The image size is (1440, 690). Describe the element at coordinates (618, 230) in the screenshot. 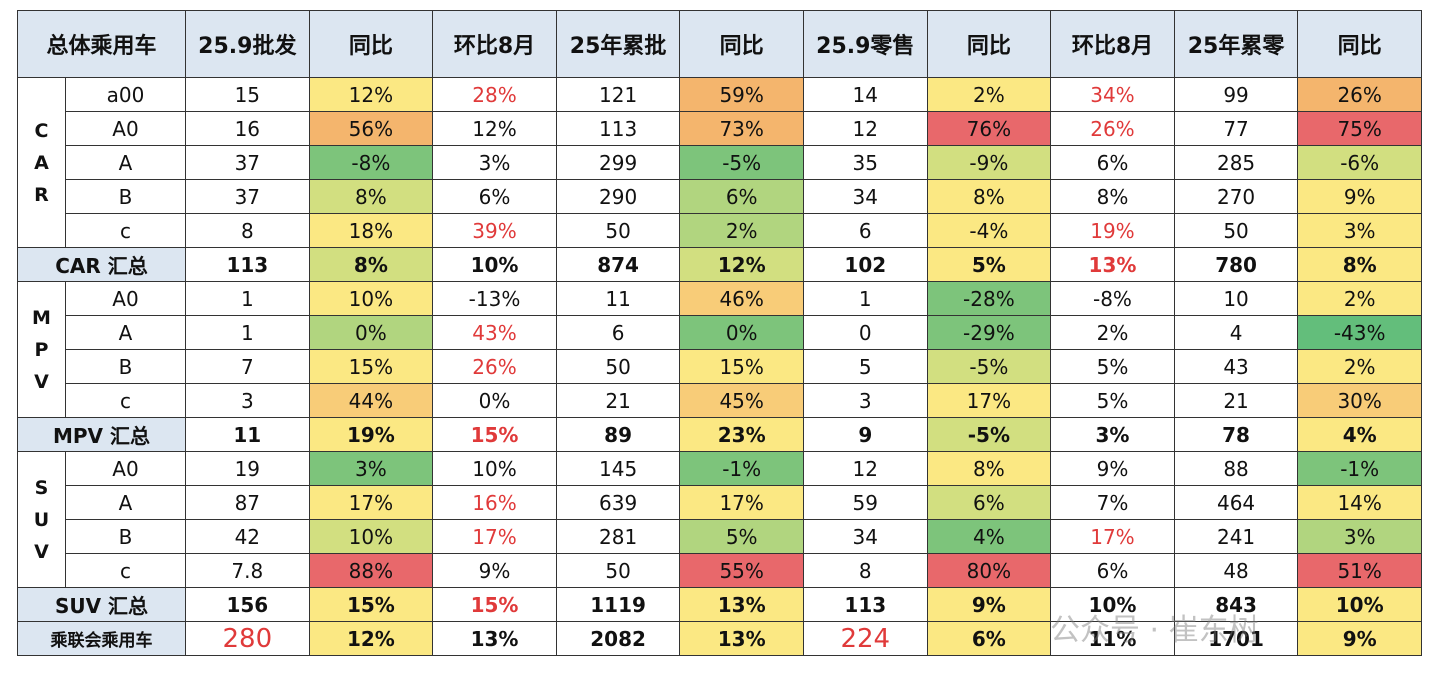

I see `data-cell: 50` at that location.